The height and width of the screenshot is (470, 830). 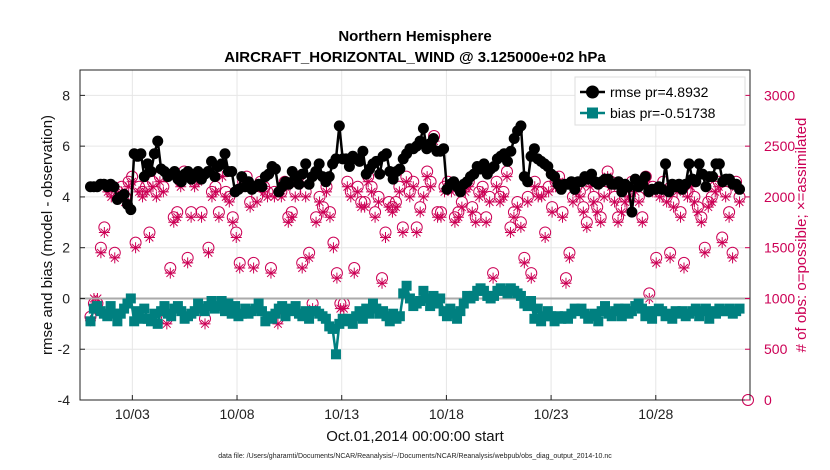 I want to click on y-axis-label: rmse and bias (model - observation), so click(x=47, y=235).